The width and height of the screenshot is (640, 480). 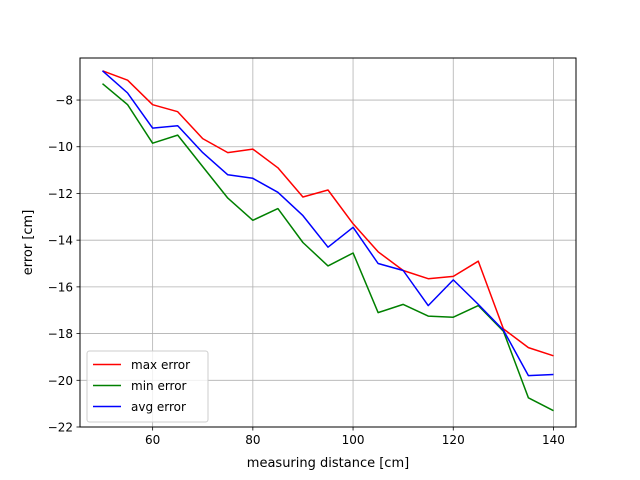 What do you see at coordinates (60, 194) in the screenshot?
I see `y-tick-label: −12` at bounding box center [60, 194].